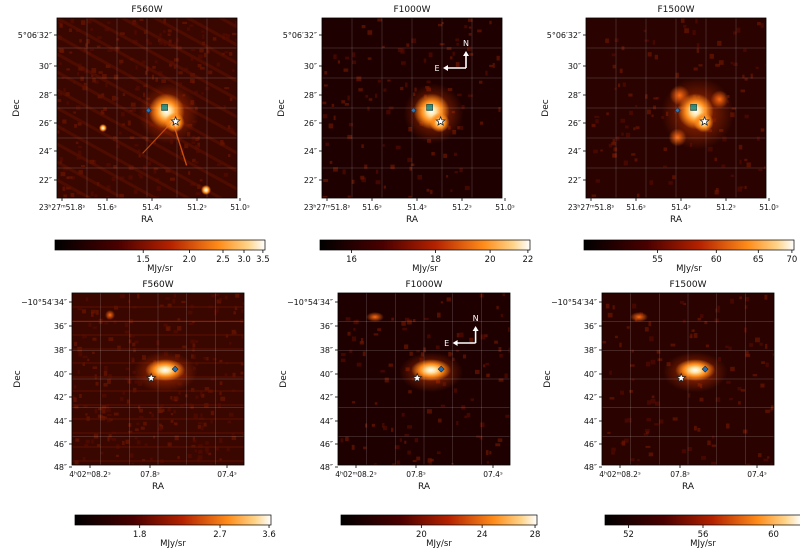 The image size is (800, 555). I want to click on colorbar-tick-label: 65, so click(758, 260).